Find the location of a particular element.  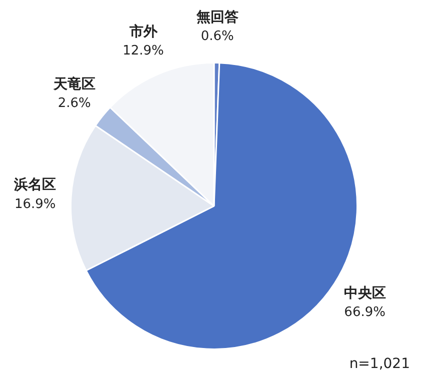

slice-label: 天竜区 is located at coordinates (74, 83).